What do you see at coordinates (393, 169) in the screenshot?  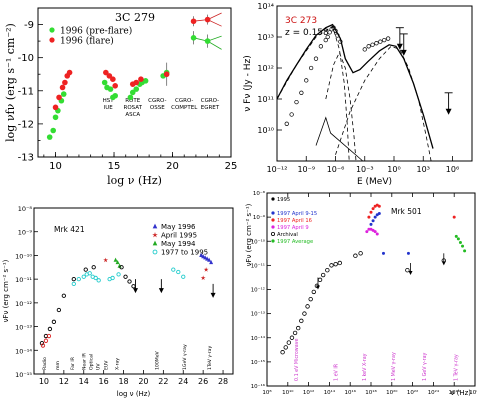 I see `p2-x-tick-label: 10⁰` at bounding box center [393, 169].